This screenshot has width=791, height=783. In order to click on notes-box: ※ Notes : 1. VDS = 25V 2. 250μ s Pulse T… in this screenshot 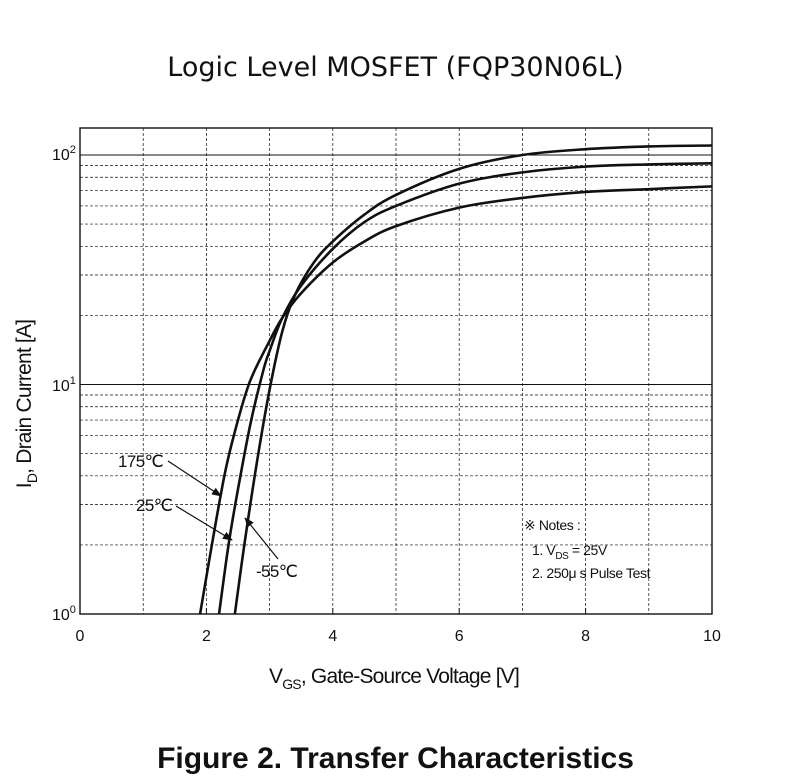, I will do `click(587, 549)`.